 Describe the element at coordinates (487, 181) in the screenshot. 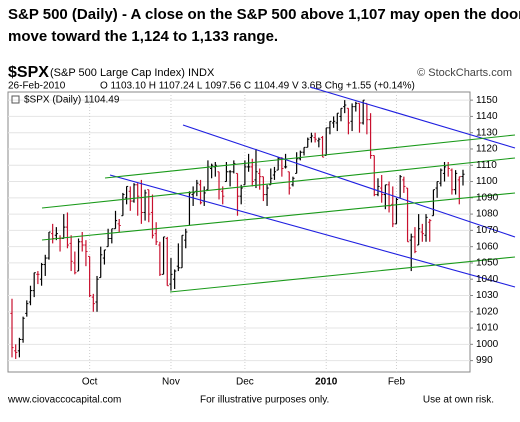

I see `y-tick-label: 1100` at that location.